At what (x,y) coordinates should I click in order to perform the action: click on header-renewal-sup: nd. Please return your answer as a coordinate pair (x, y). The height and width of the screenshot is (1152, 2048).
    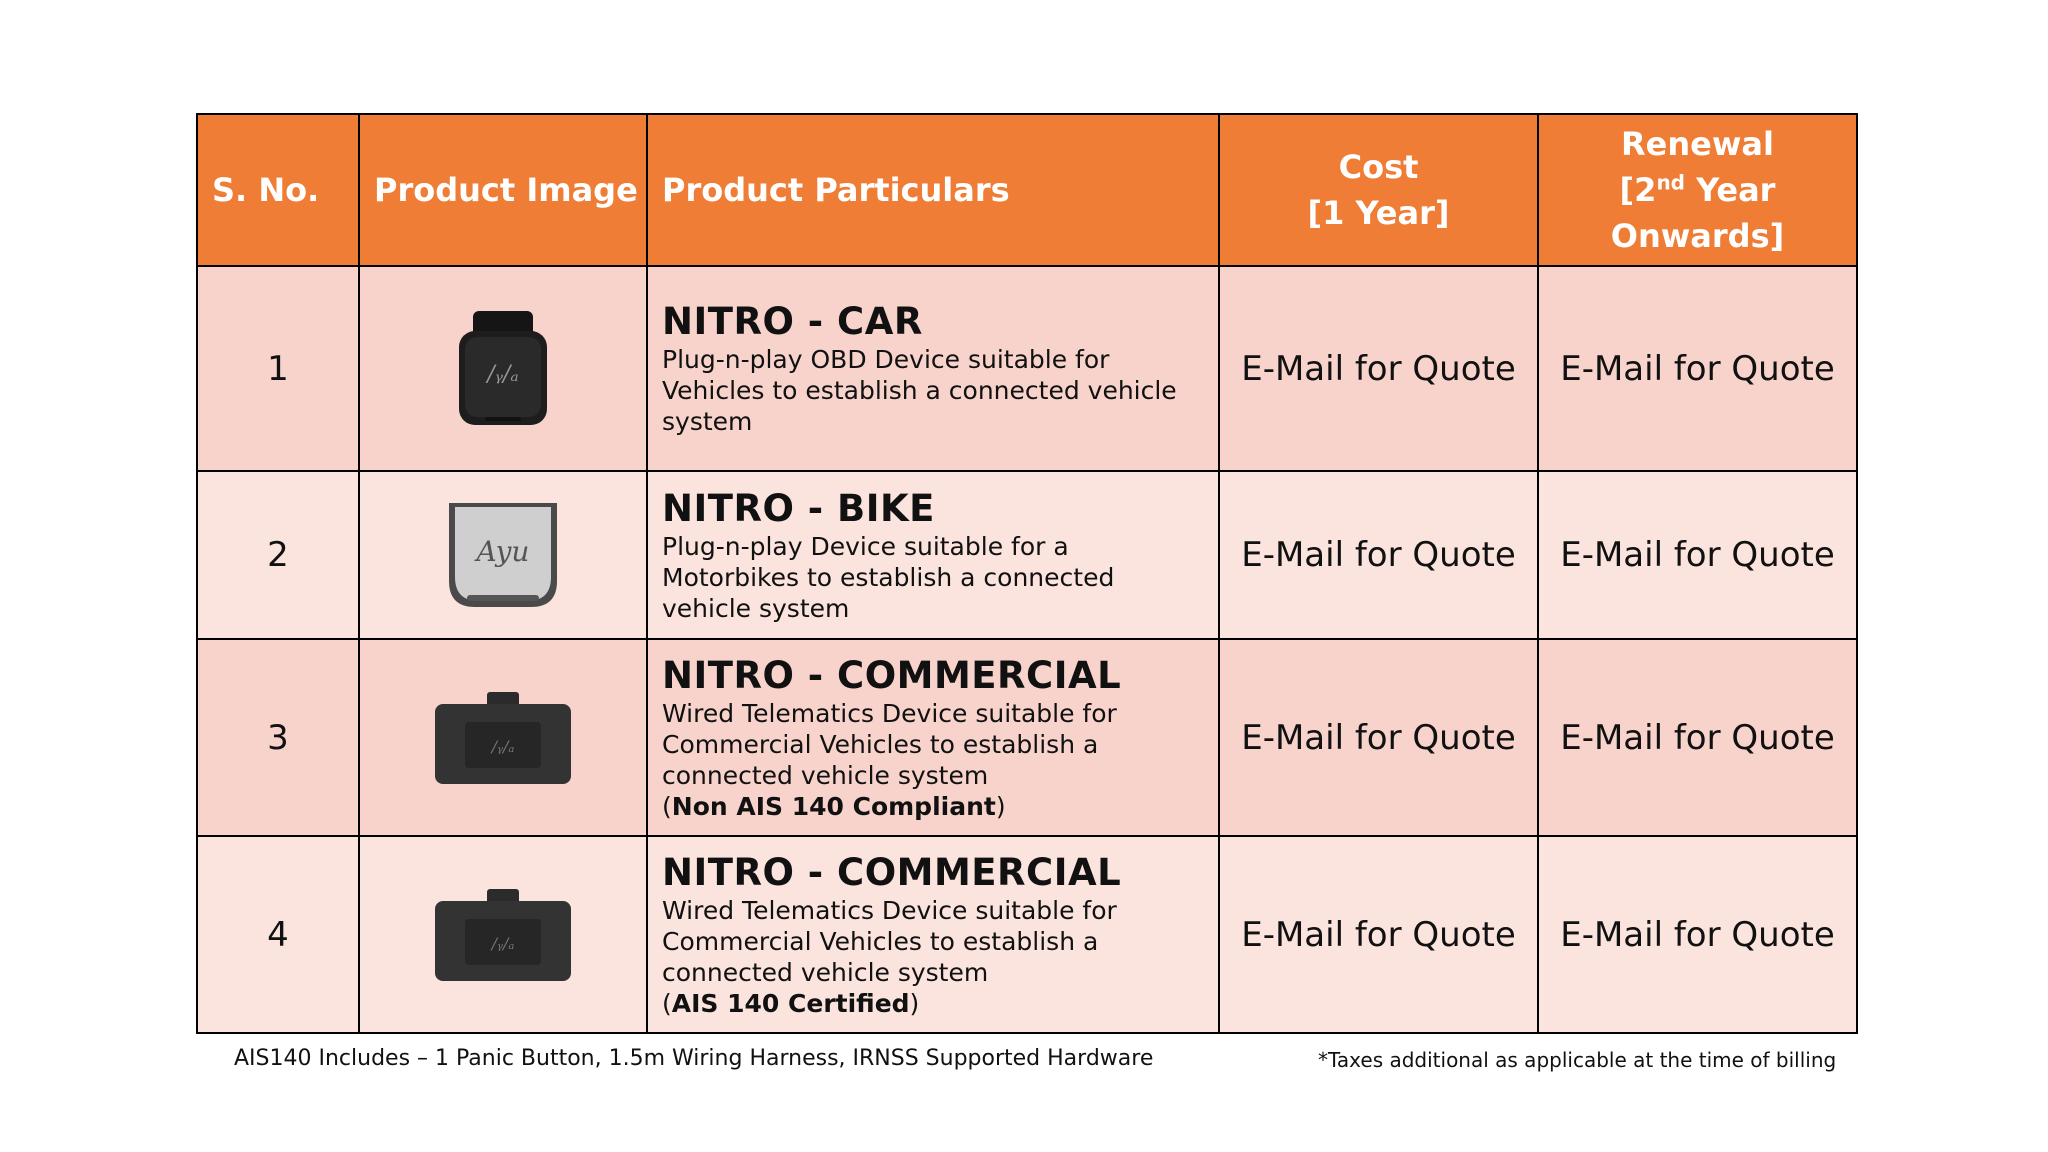
    Looking at the image, I should click on (1670, 182).